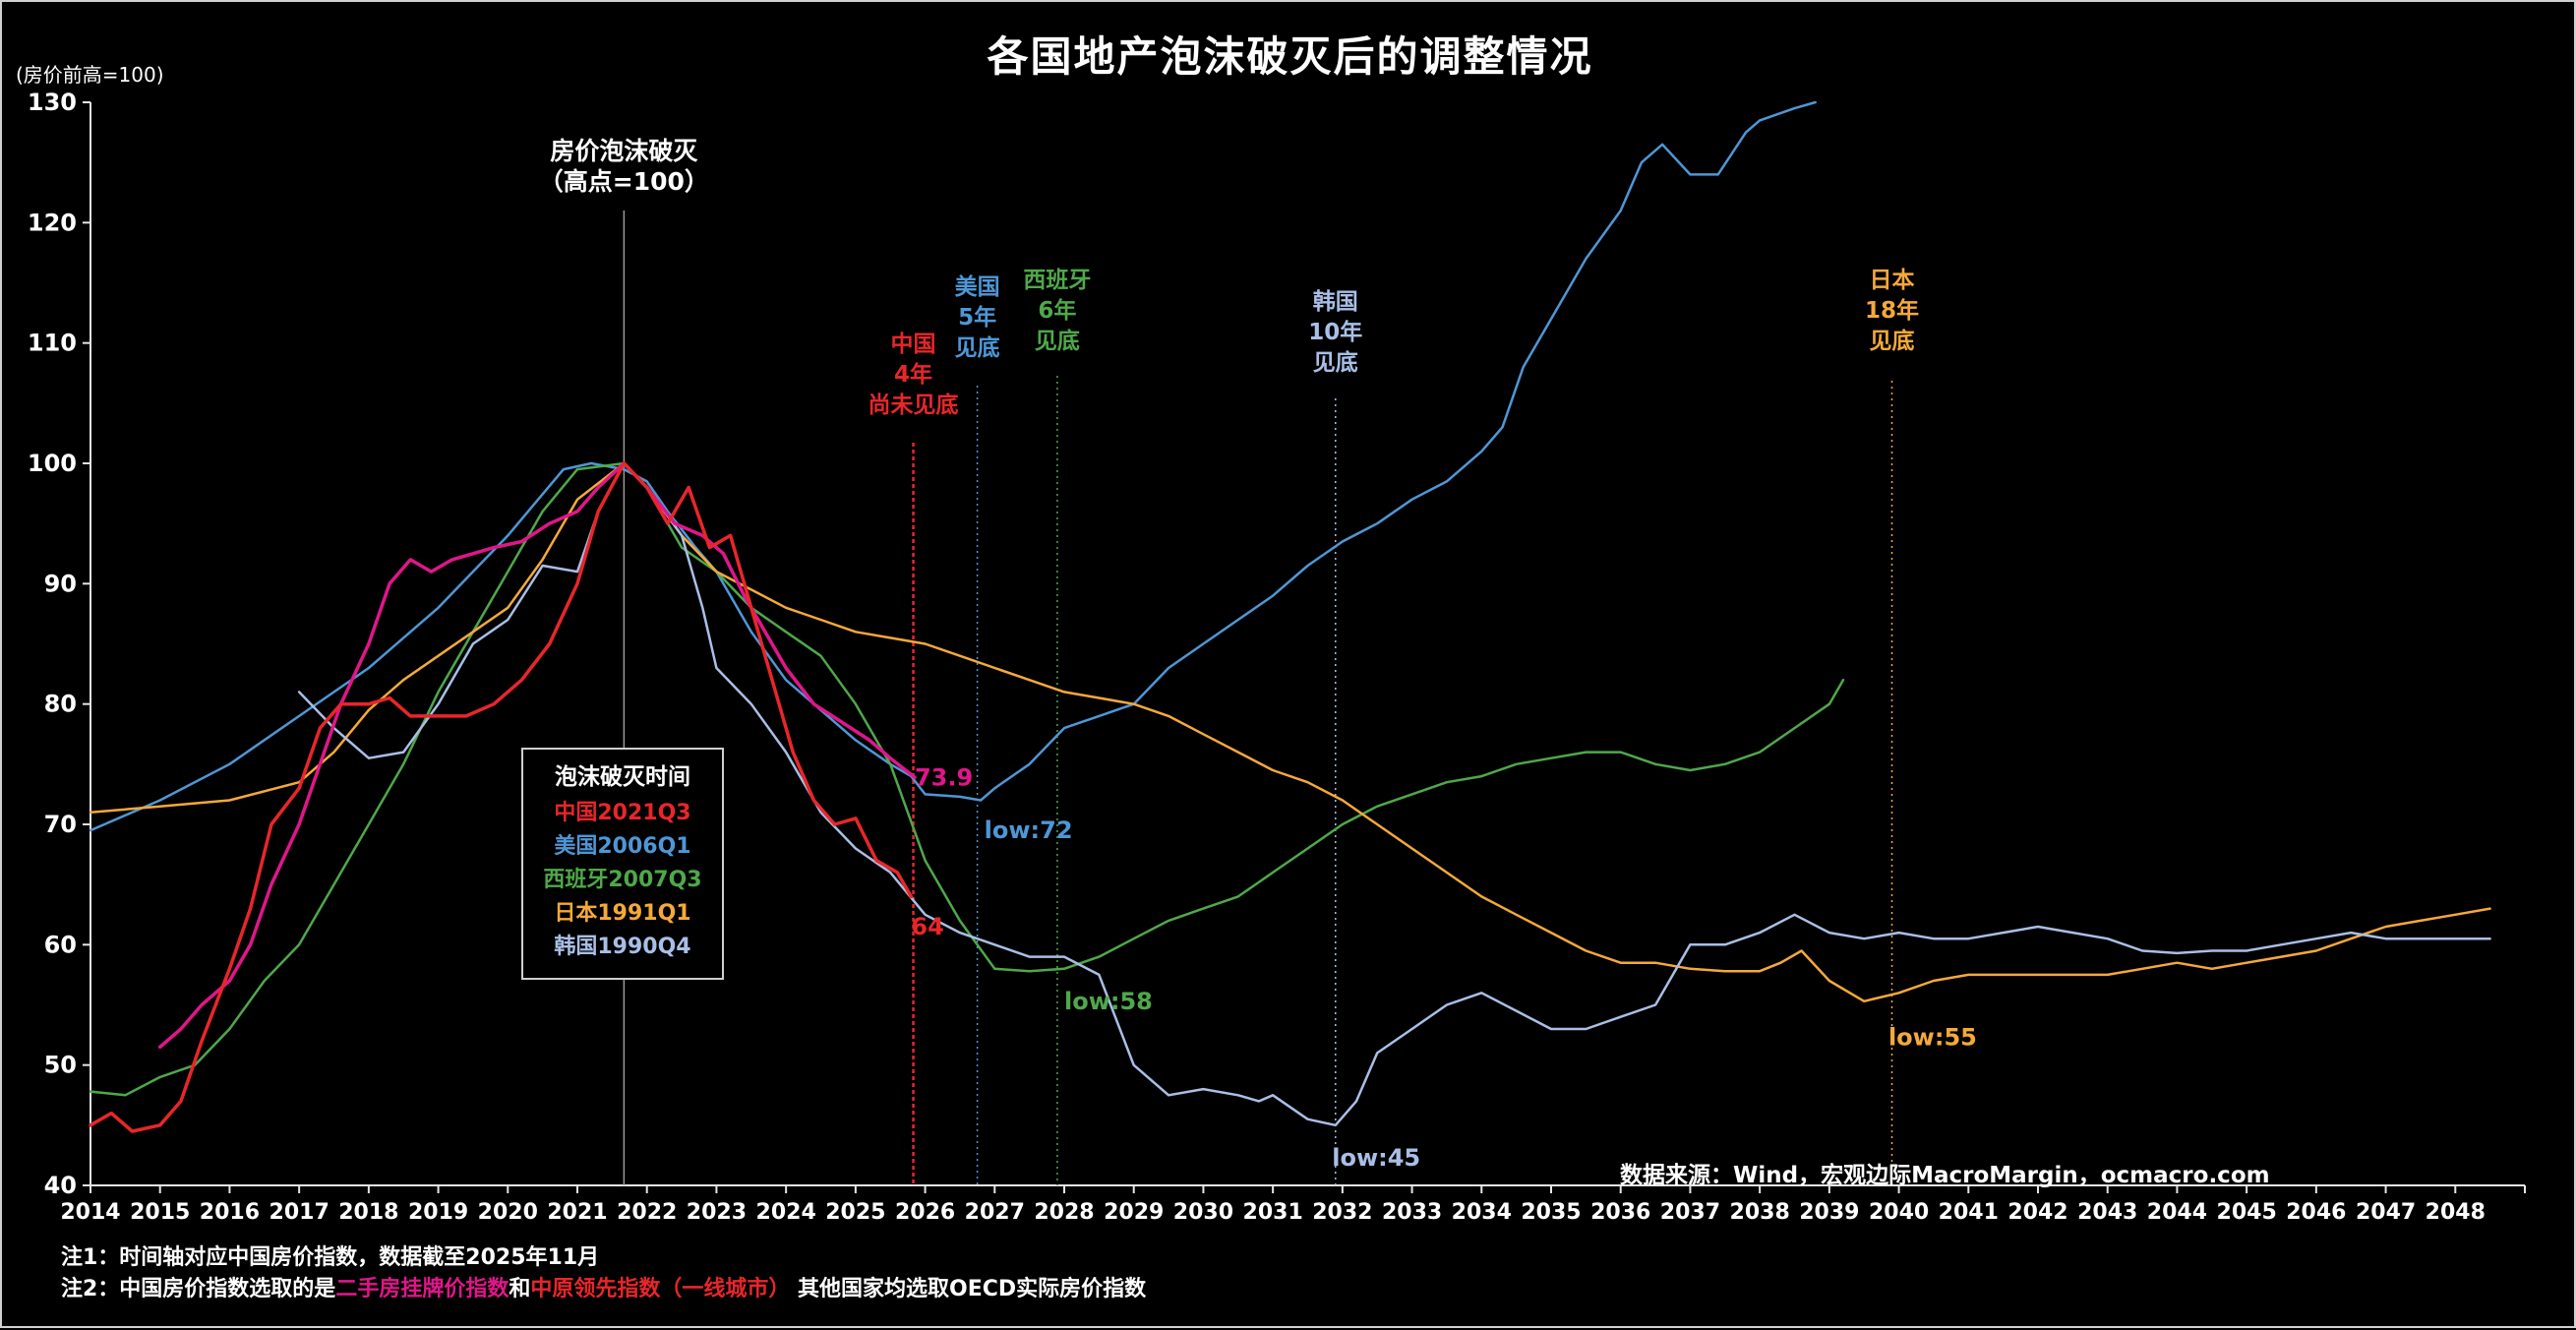  I want to click on footnote-2-pink-term: 二手房挂牌价指数, so click(422, 1289).